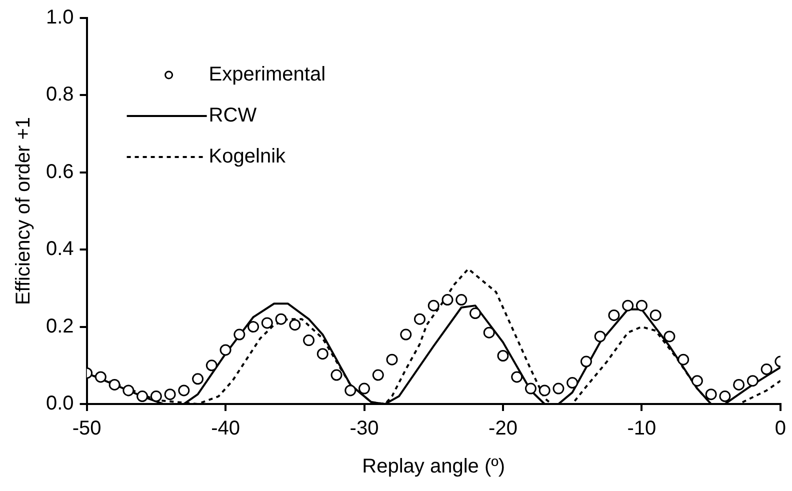 Image resolution: width=792 pixels, height=491 pixels. I want to click on y-tick-label: 0.8, so click(60, 95).